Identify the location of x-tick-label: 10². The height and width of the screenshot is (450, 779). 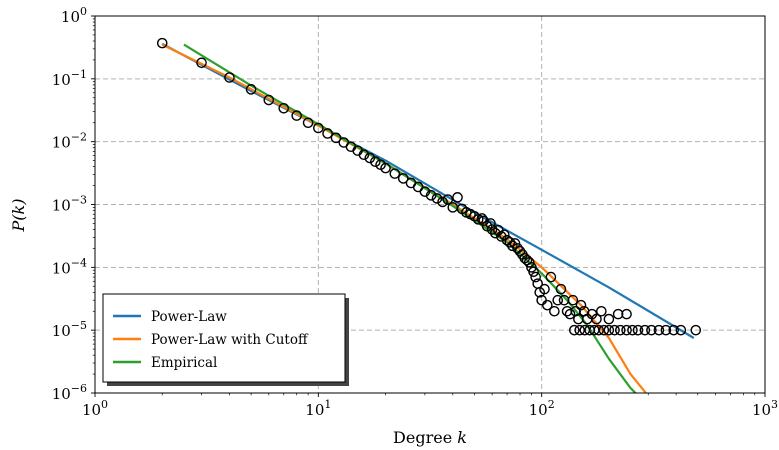
(542, 408).